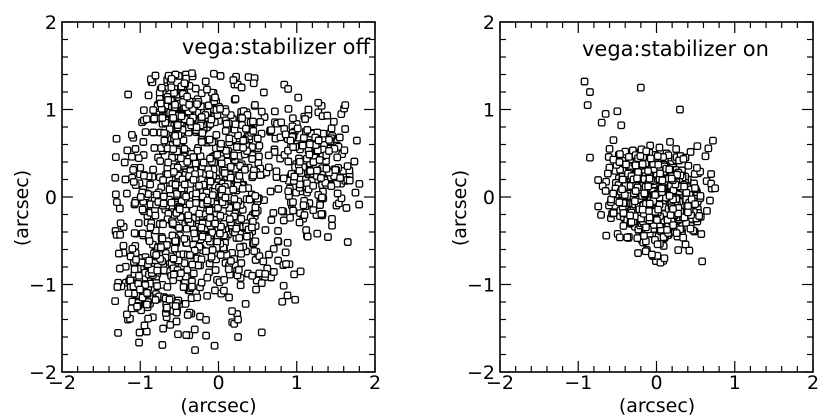 Image resolution: width=824 pixels, height=419 pixels. What do you see at coordinates (460, 208) in the screenshot?
I see `y-axis-label: (arcsec)` at bounding box center [460, 208].